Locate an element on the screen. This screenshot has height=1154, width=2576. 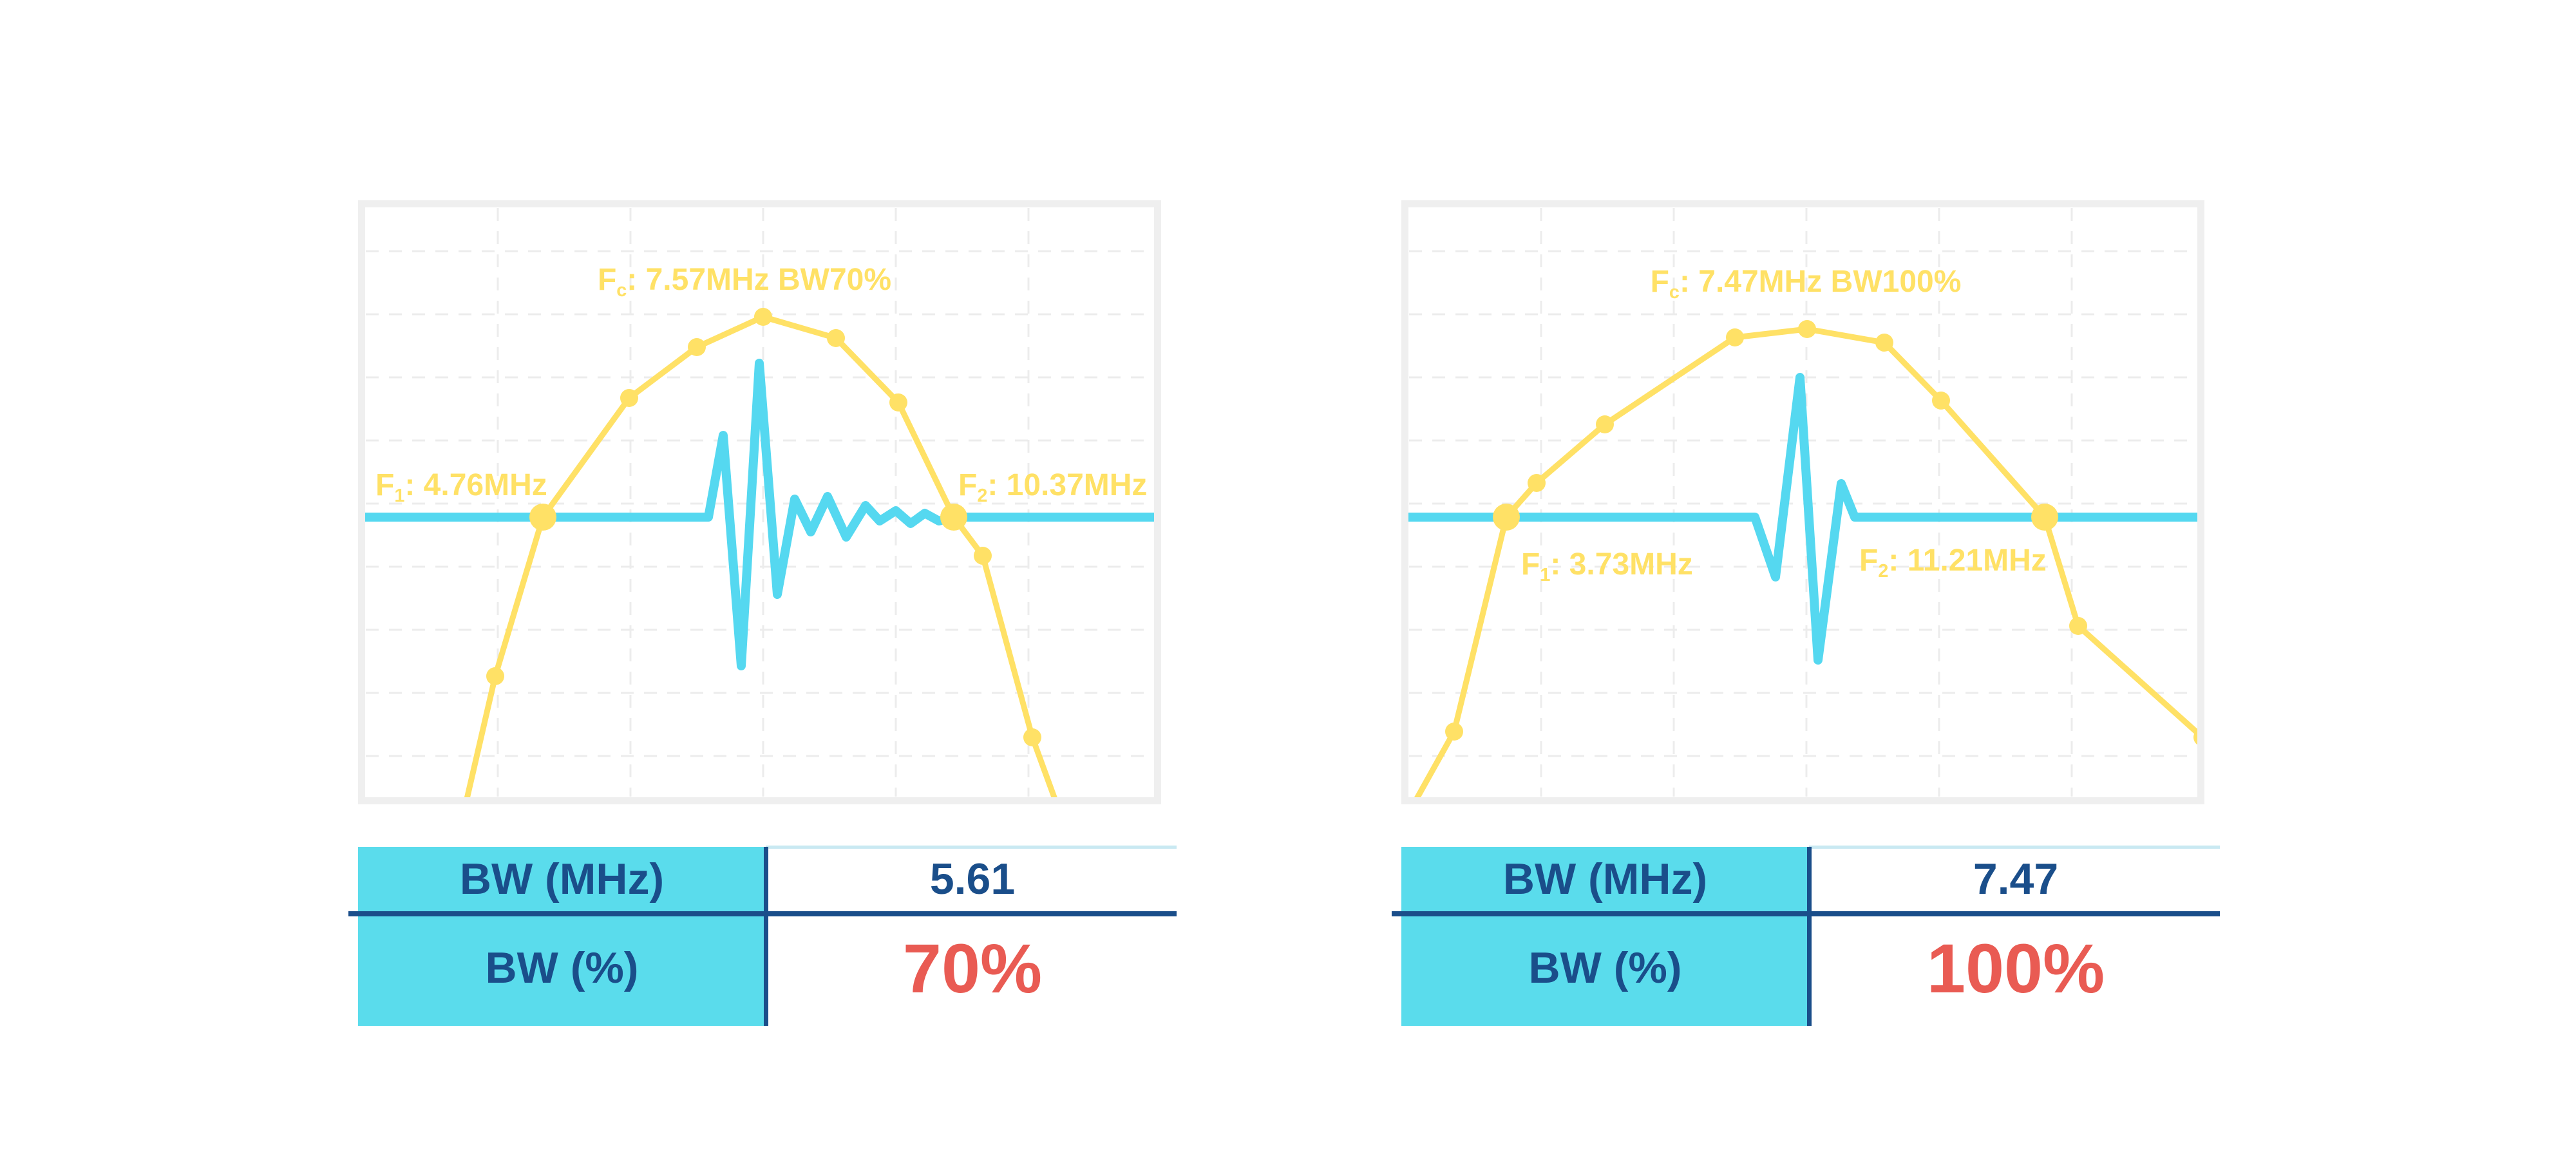
f1-annotation: F1: 4.76MHz is located at coordinates (461, 487).